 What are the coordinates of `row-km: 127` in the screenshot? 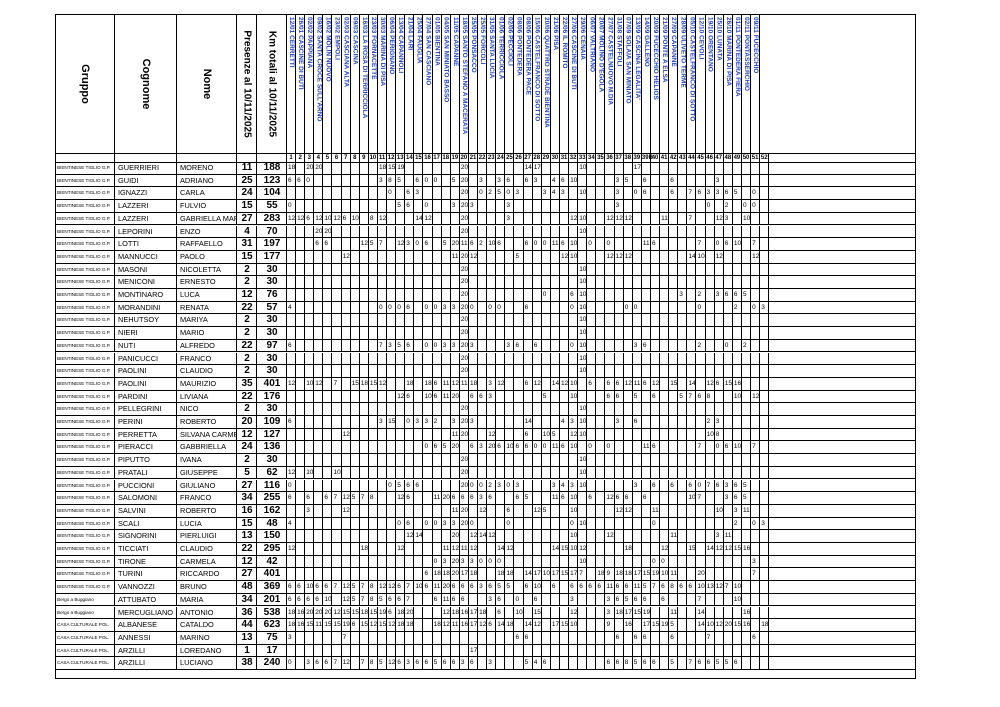 It's located at (272, 434).